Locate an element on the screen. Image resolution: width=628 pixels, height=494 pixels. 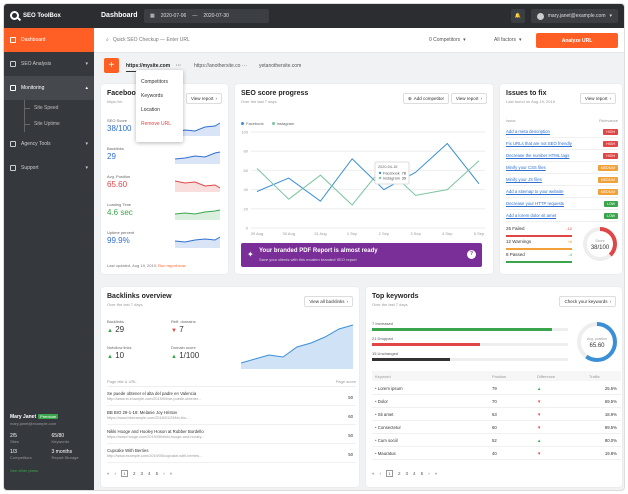
check-keywords-button: Check your keywords › is located at coordinates (587, 301).